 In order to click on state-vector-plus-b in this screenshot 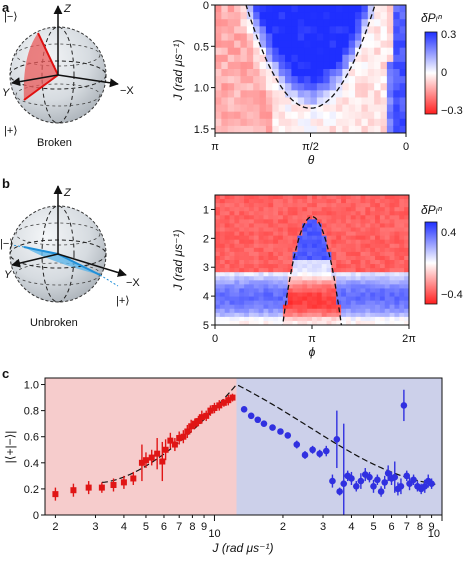, I will do `click(79, 264)`.